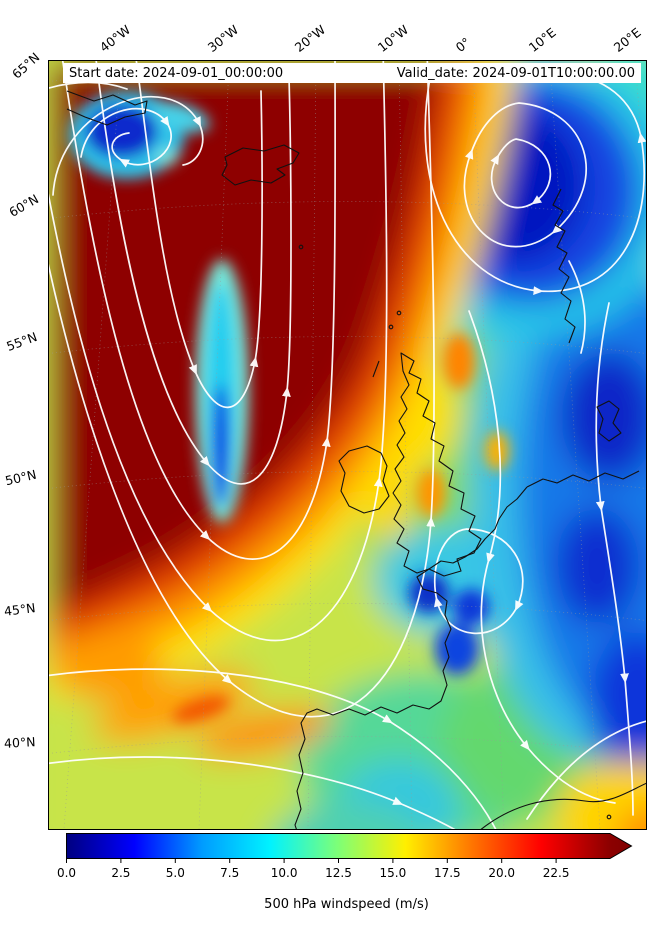 Image resolution: width=659 pixels, height=936 pixels. What do you see at coordinates (393, 873) in the screenshot?
I see `colorbar-tick-label: 15.0` at bounding box center [393, 873].